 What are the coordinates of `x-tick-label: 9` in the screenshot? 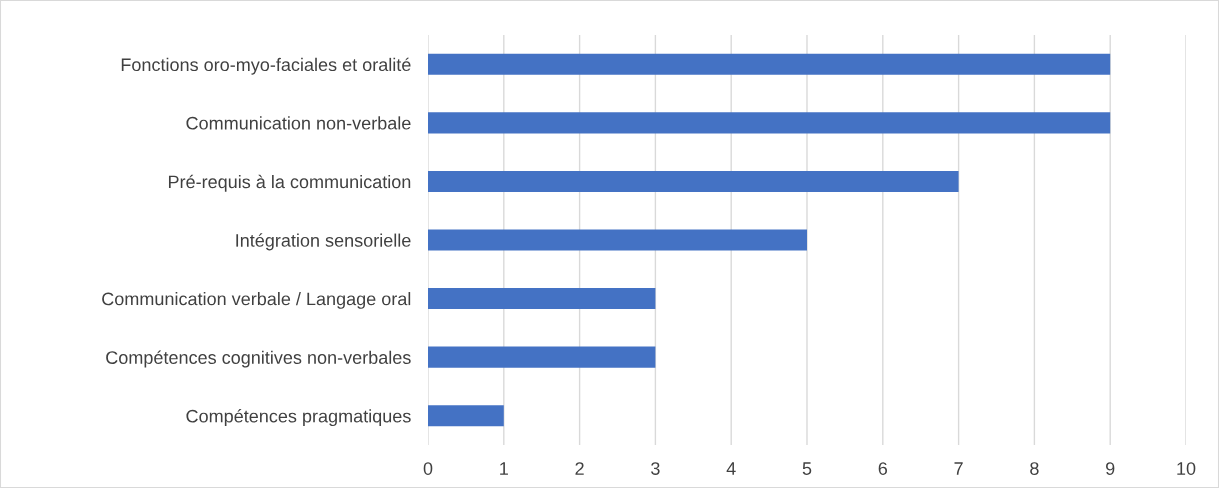 It's located at (1110, 468).